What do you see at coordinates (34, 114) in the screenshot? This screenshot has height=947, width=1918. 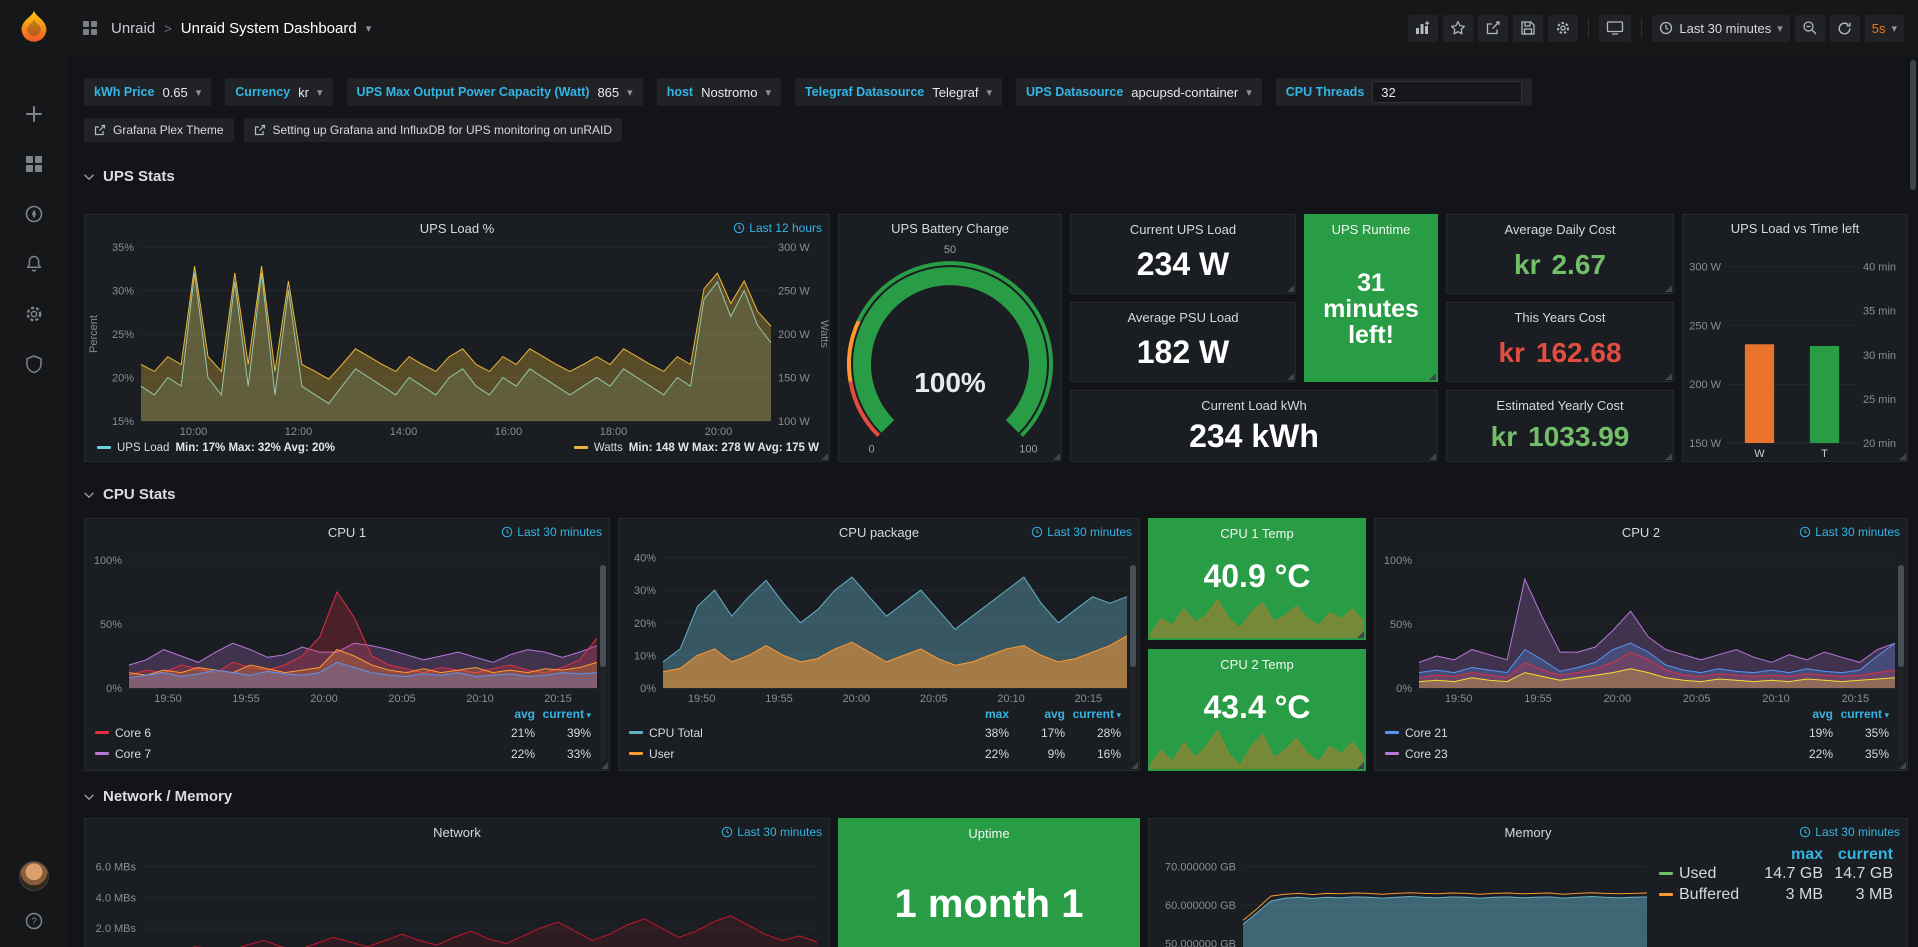 I see `create-add-icon` at bounding box center [34, 114].